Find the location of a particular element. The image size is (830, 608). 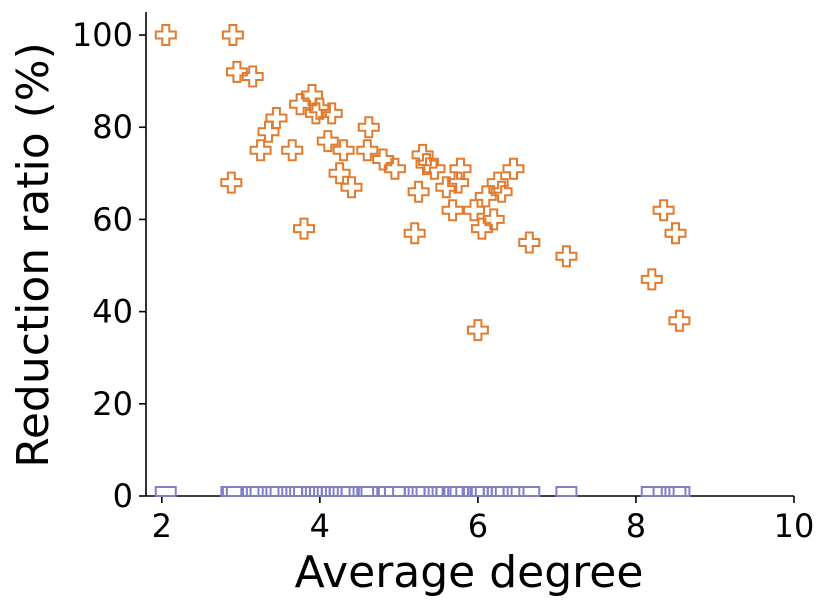

y-tick-label: 40 is located at coordinates (112, 312).